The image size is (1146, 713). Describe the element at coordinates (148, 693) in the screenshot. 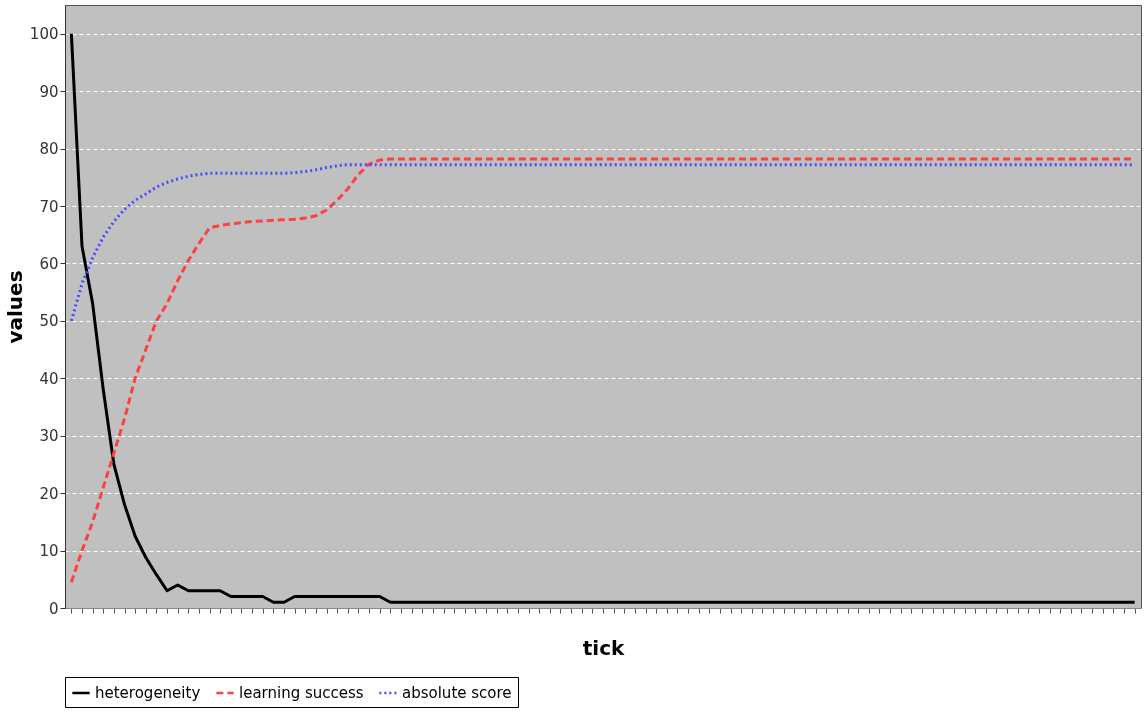

I see `legend-label: heterogeneity` at that location.